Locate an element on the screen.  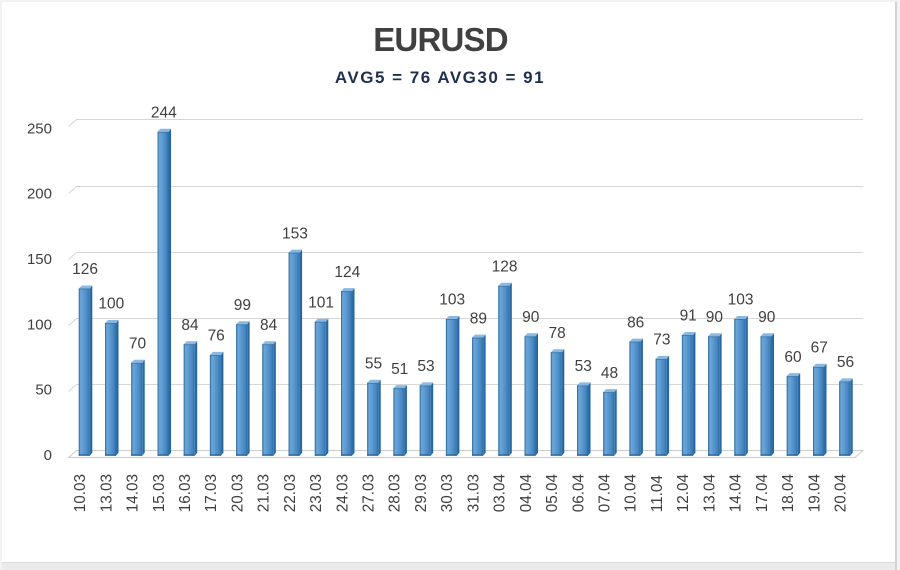
svg-text: EURUSD is located at coordinates (440, 39).